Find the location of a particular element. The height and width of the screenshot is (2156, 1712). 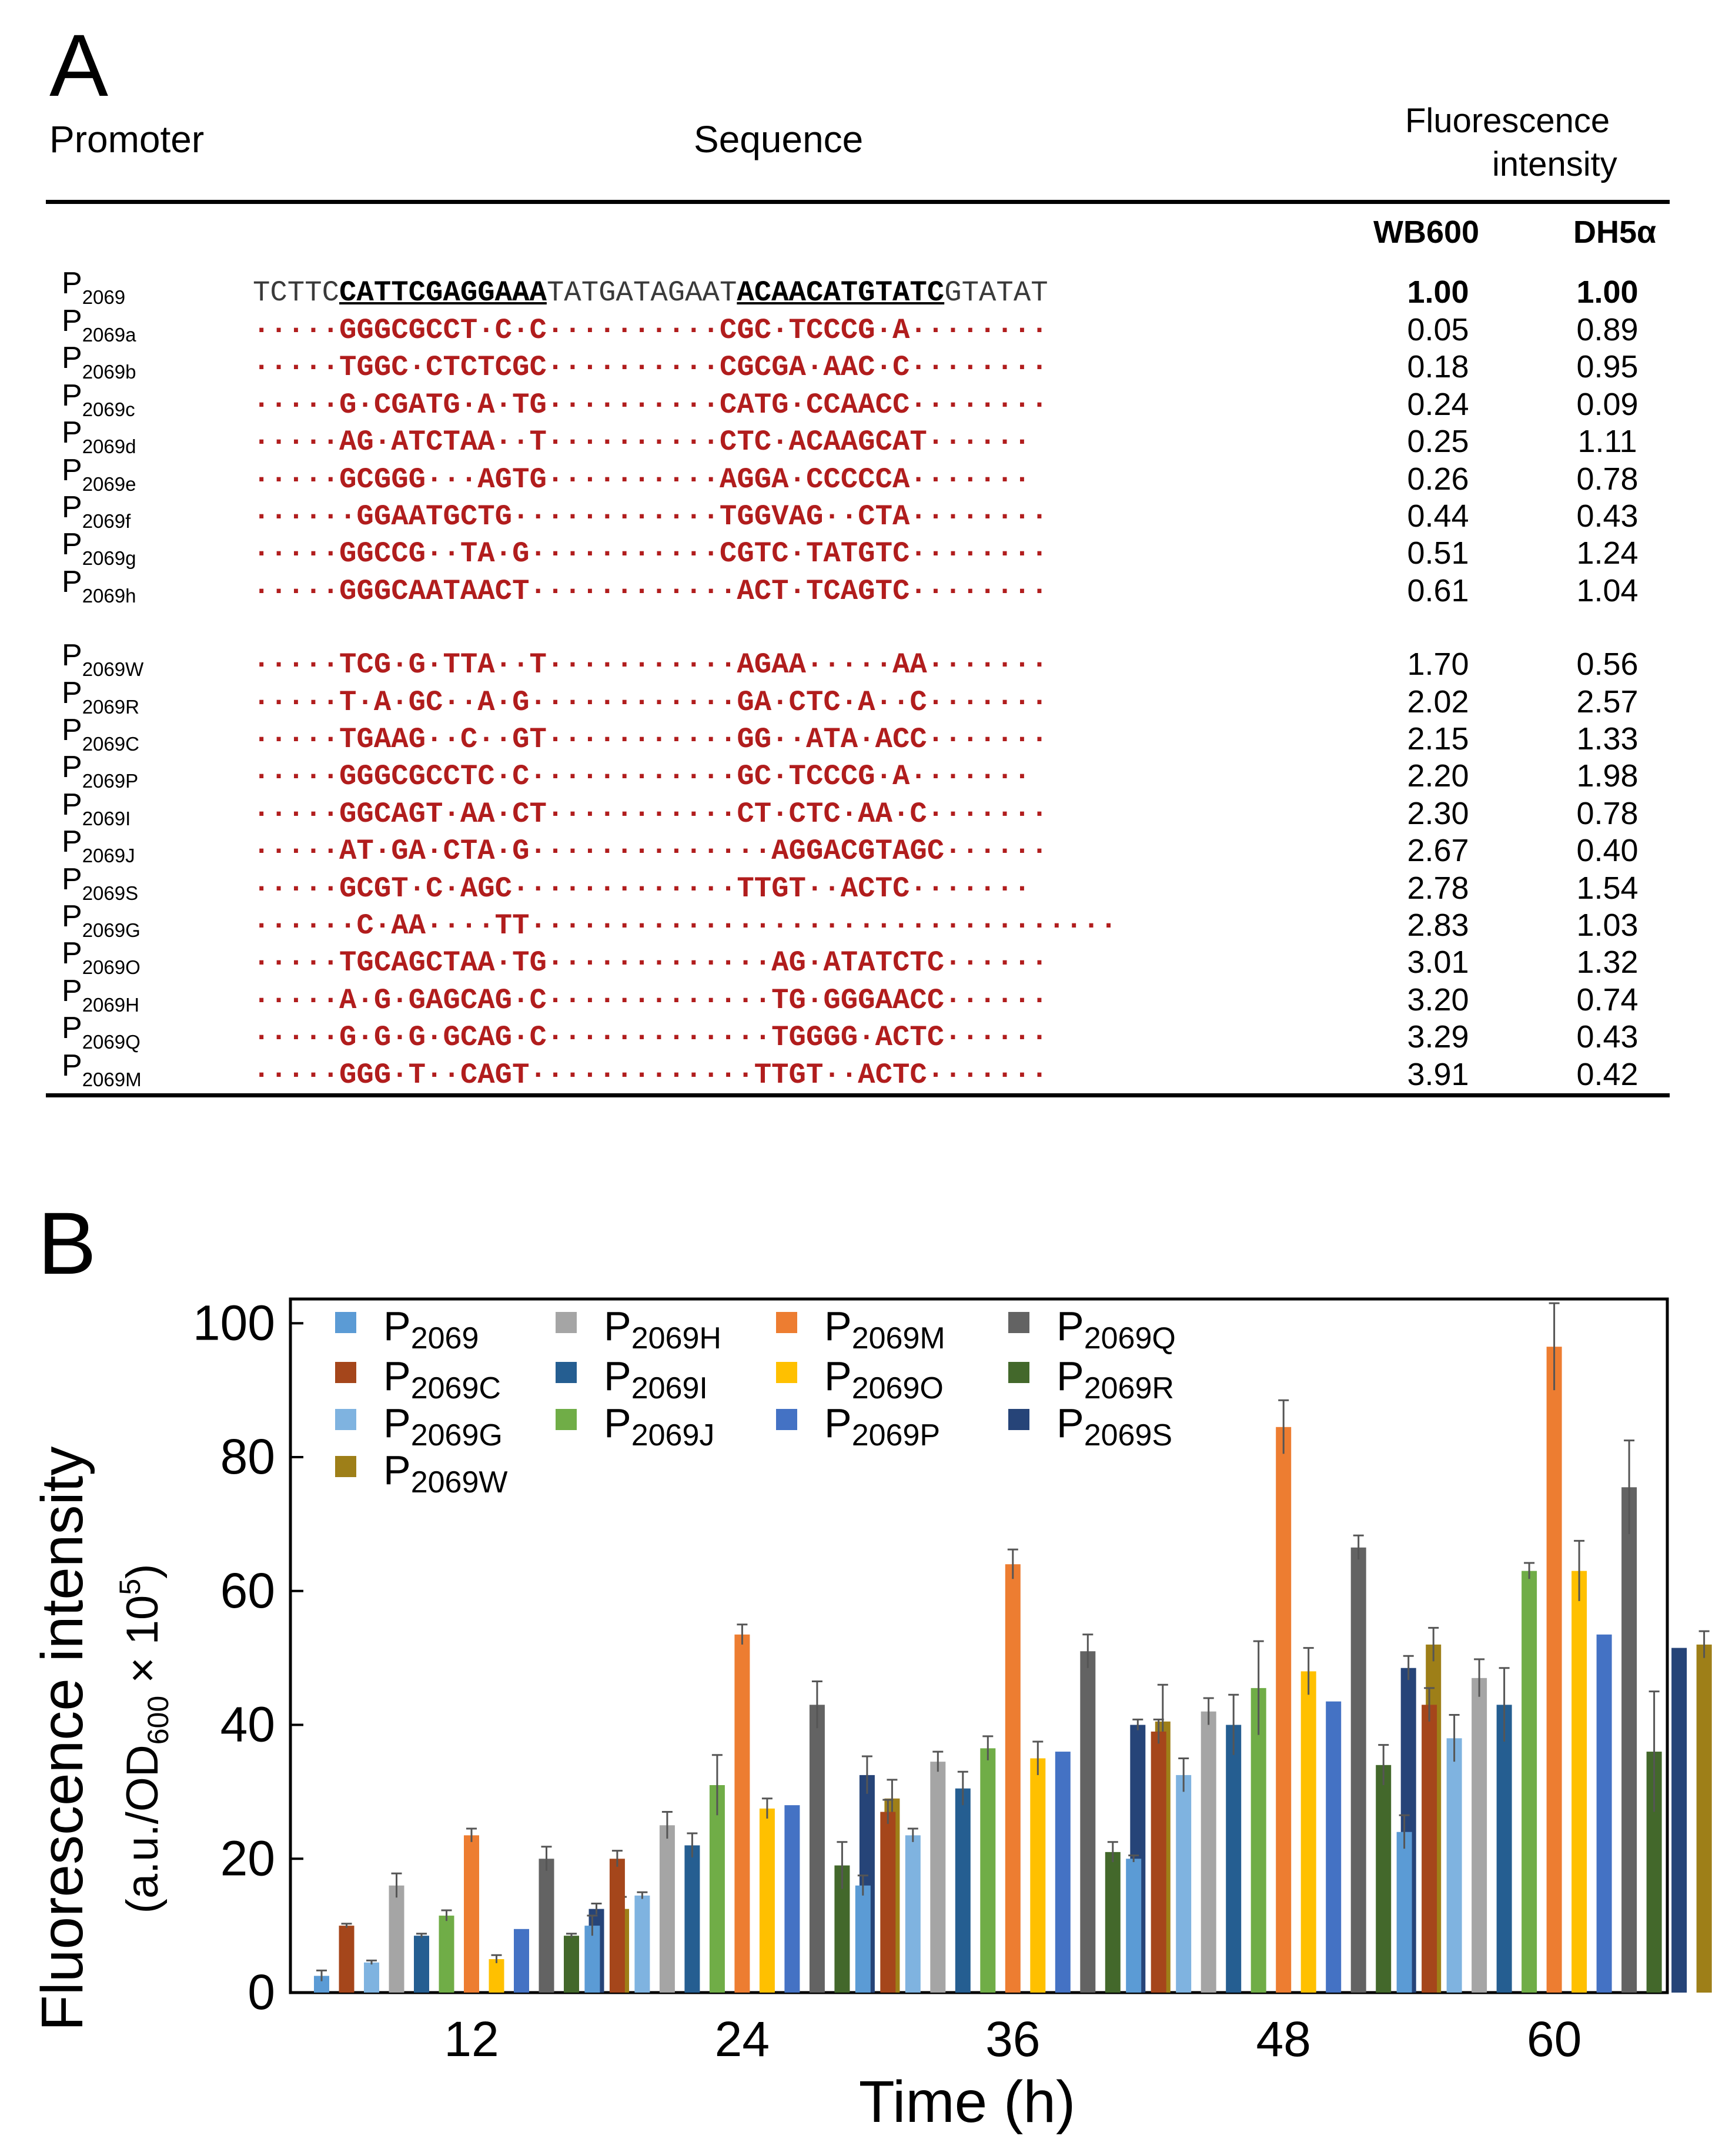

wb600-value: 3.01 is located at coordinates (1438, 962).